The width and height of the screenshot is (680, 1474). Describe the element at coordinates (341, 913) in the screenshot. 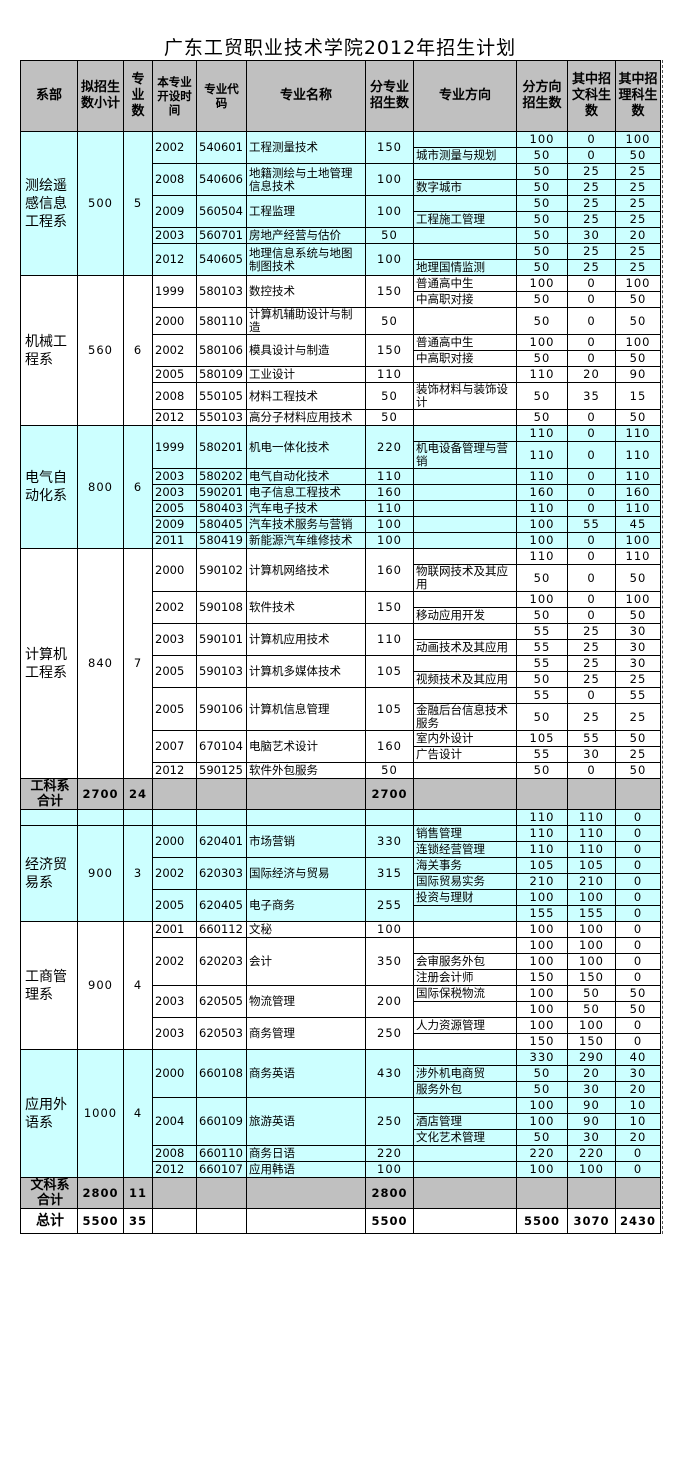

I see `table-row: 155 155 0` at that location.